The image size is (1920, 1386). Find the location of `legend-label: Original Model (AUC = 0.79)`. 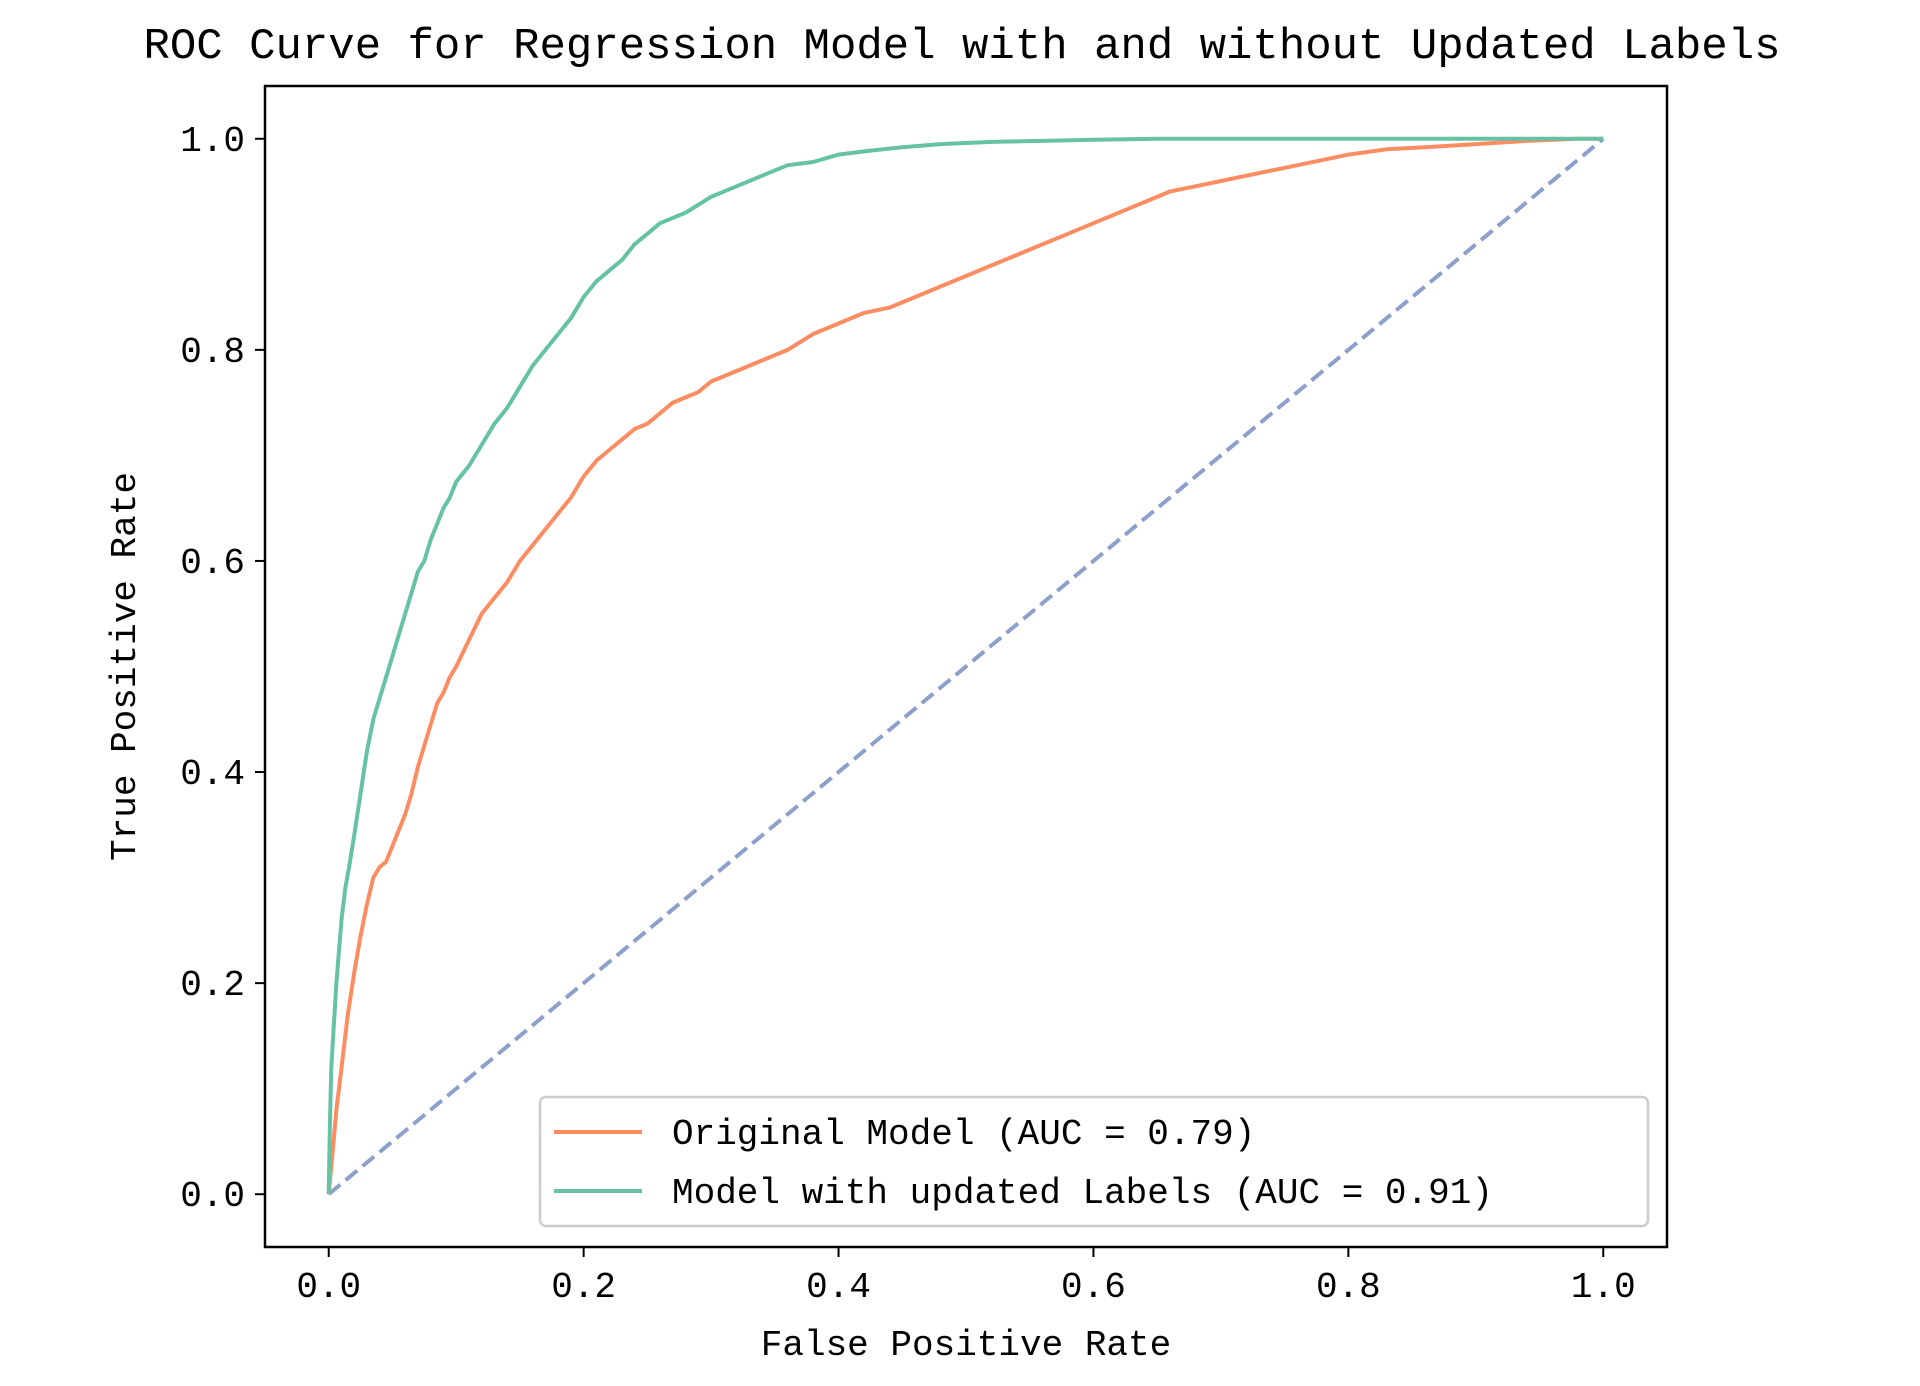

legend-label: Original Model (AUC = 0.79) is located at coordinates (963, 1134).